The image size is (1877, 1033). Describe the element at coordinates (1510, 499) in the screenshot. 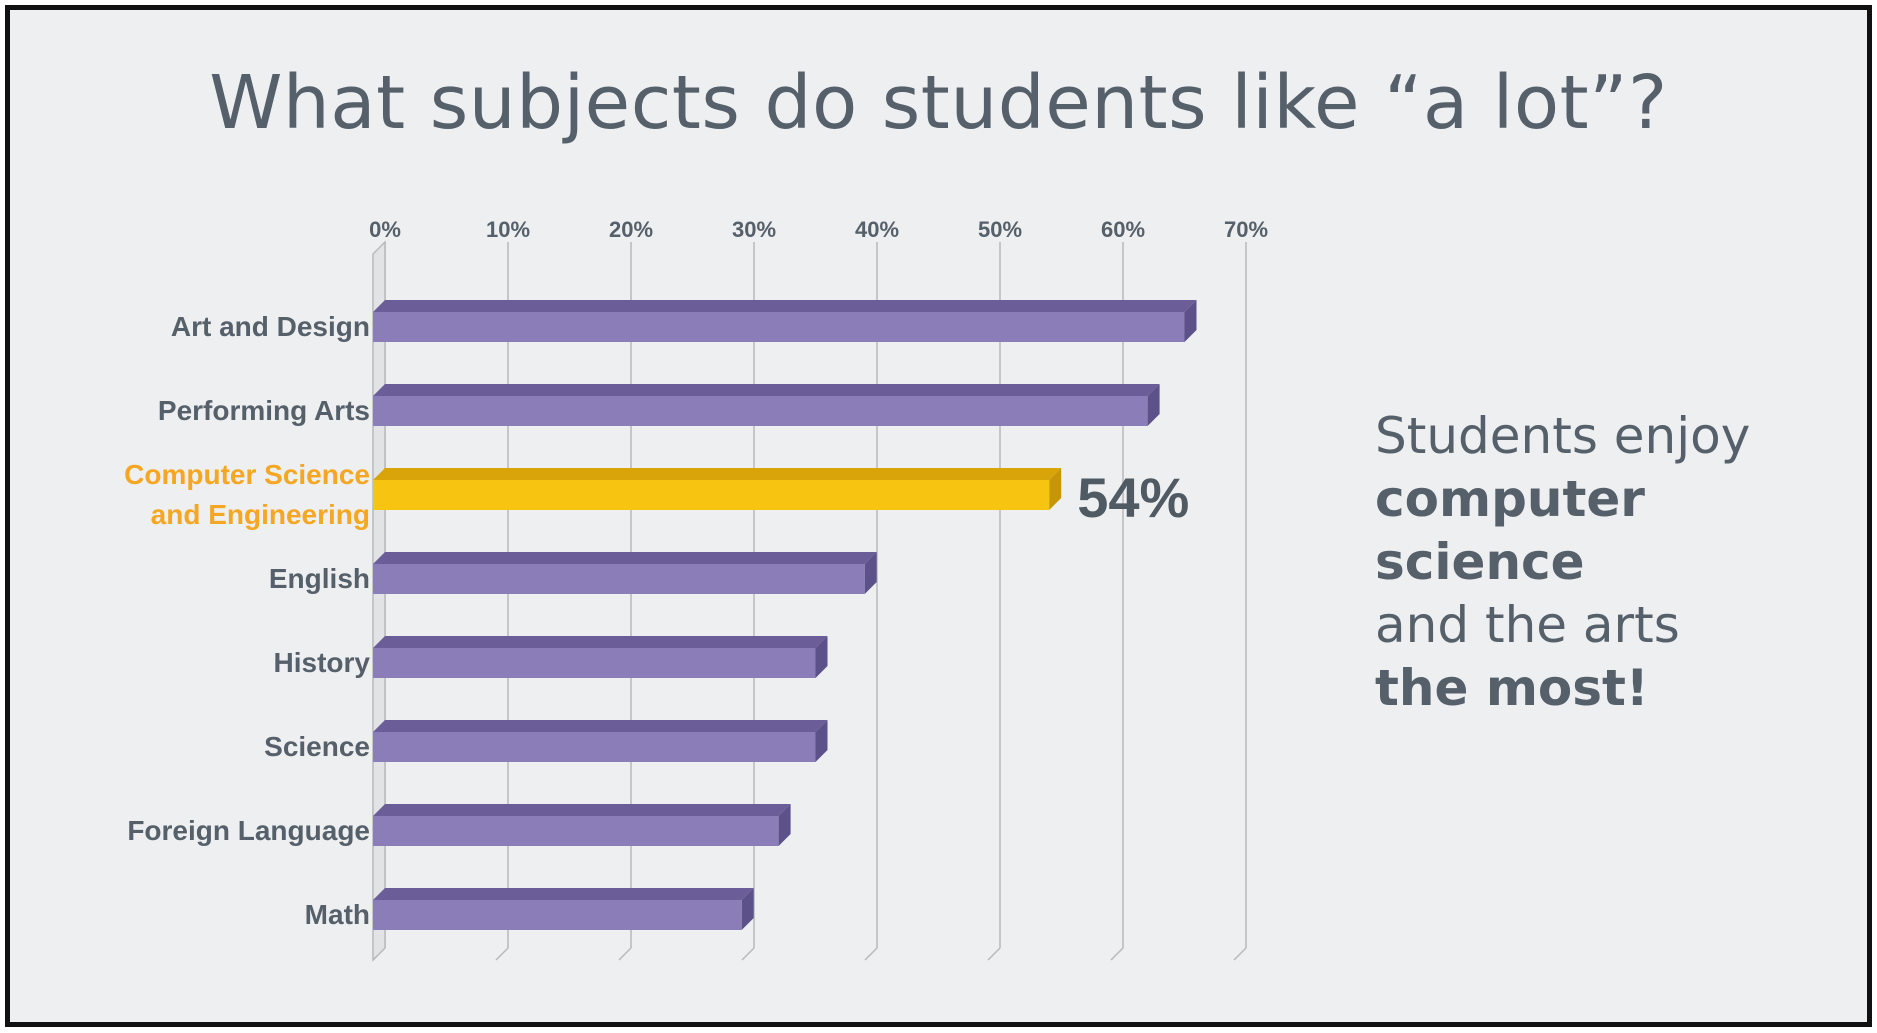

I see `callout-line-2: computer` at that location.